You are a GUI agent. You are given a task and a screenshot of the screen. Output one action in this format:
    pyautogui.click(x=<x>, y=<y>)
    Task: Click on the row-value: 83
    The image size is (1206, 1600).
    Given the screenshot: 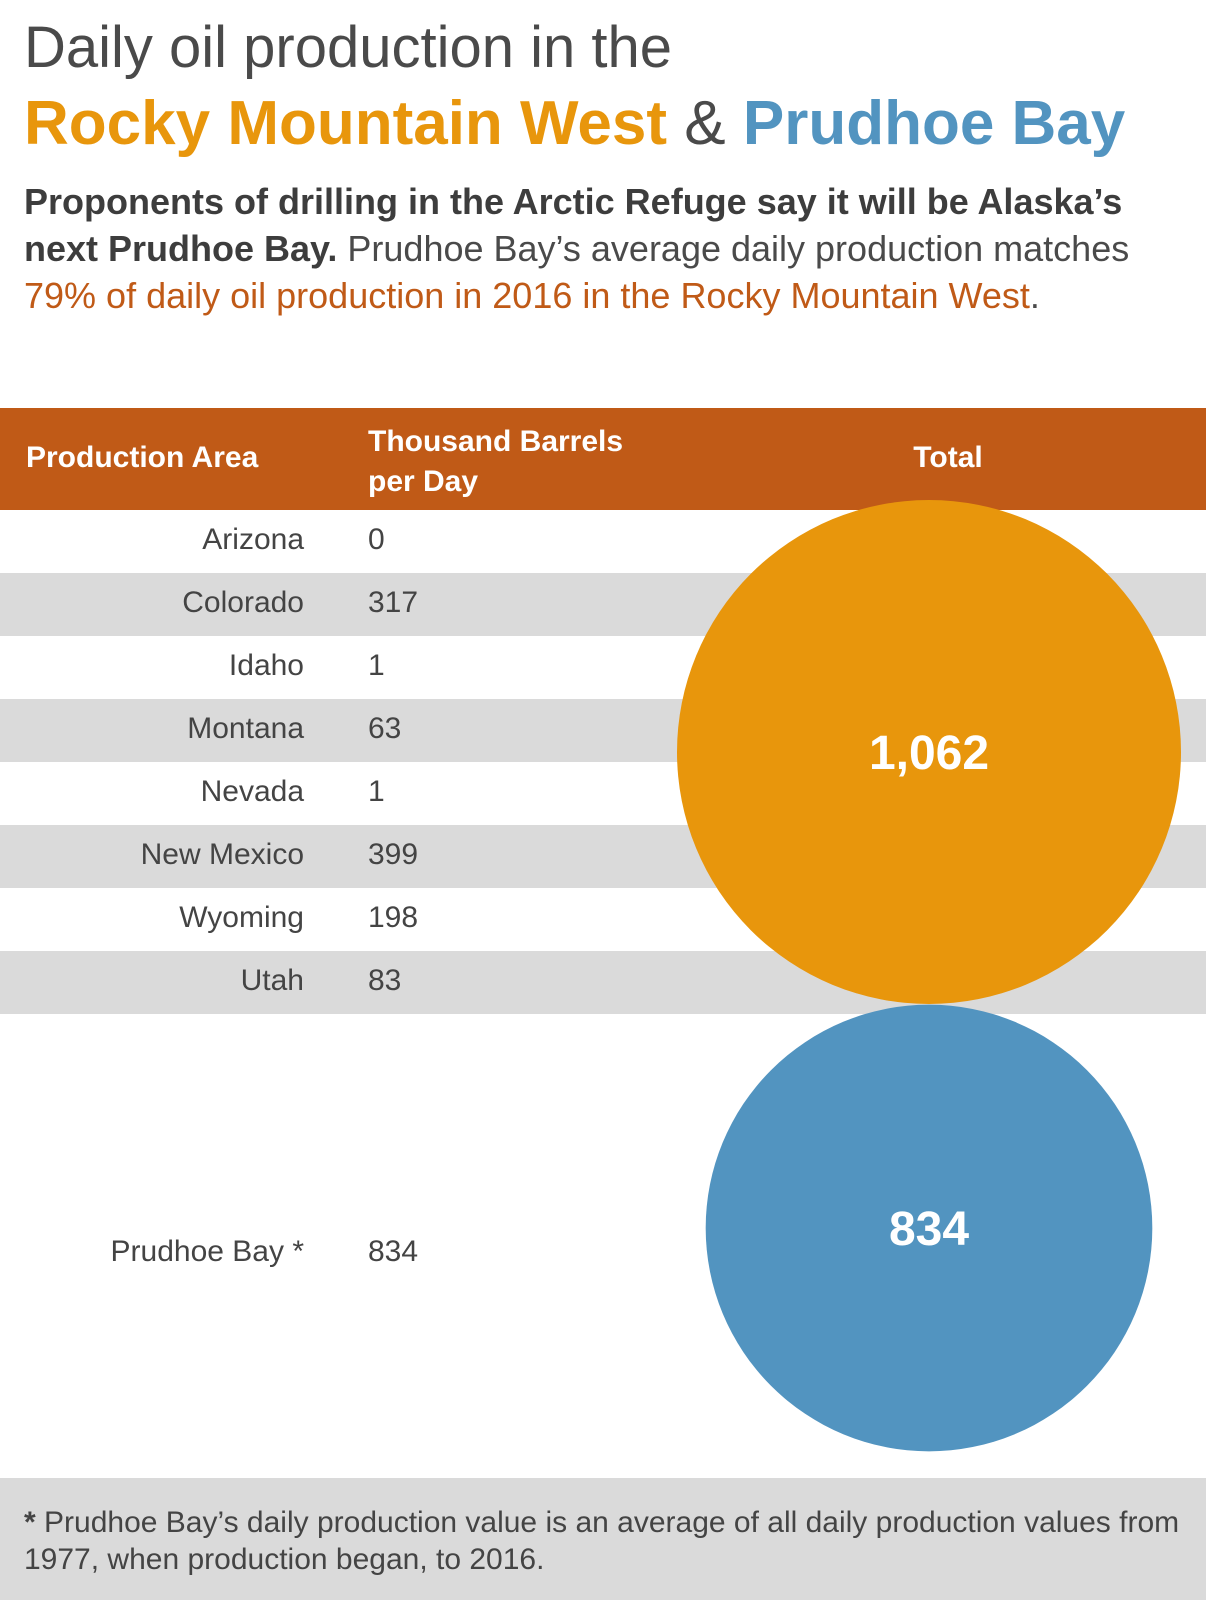 What is the action you would take?
    pyautogui.click(x=385, y=980)
    